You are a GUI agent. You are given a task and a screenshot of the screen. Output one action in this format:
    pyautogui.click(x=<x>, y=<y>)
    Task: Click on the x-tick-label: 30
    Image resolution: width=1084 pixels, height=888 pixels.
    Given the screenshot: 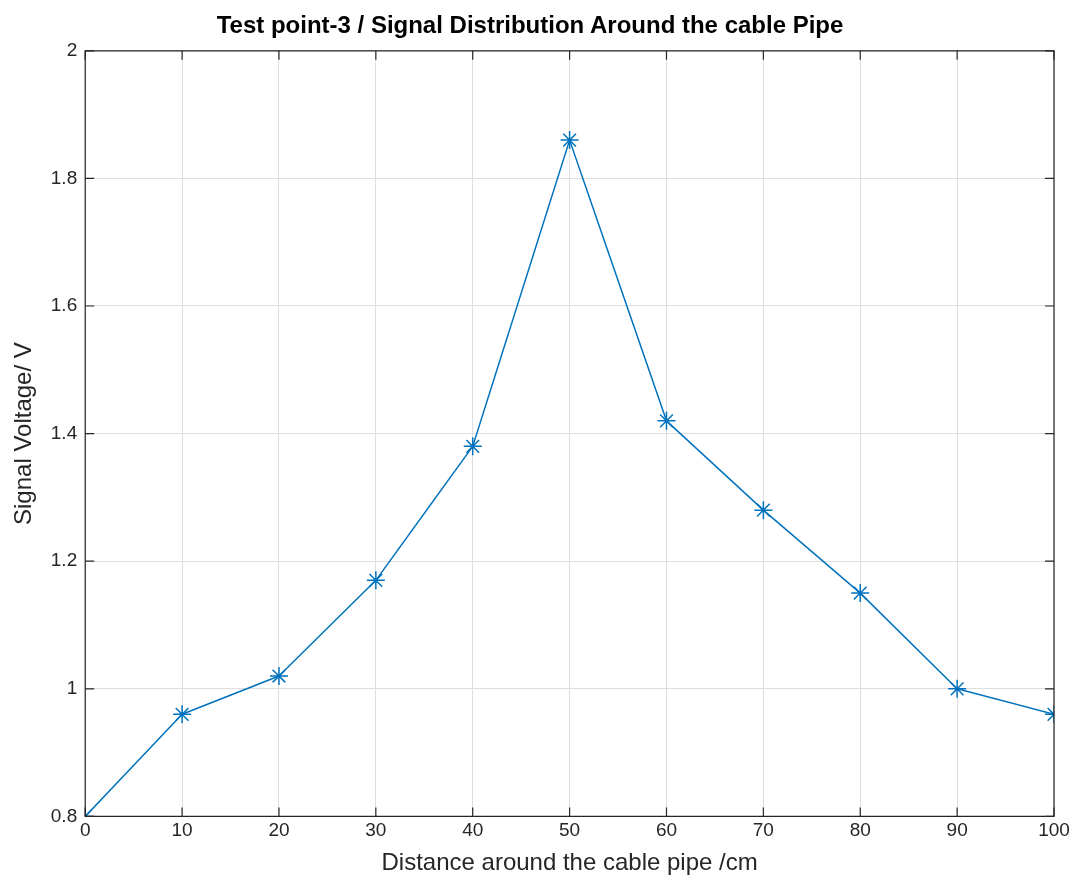 What is the action you would take?
    pyautogui.click(x=376, y=830)
    